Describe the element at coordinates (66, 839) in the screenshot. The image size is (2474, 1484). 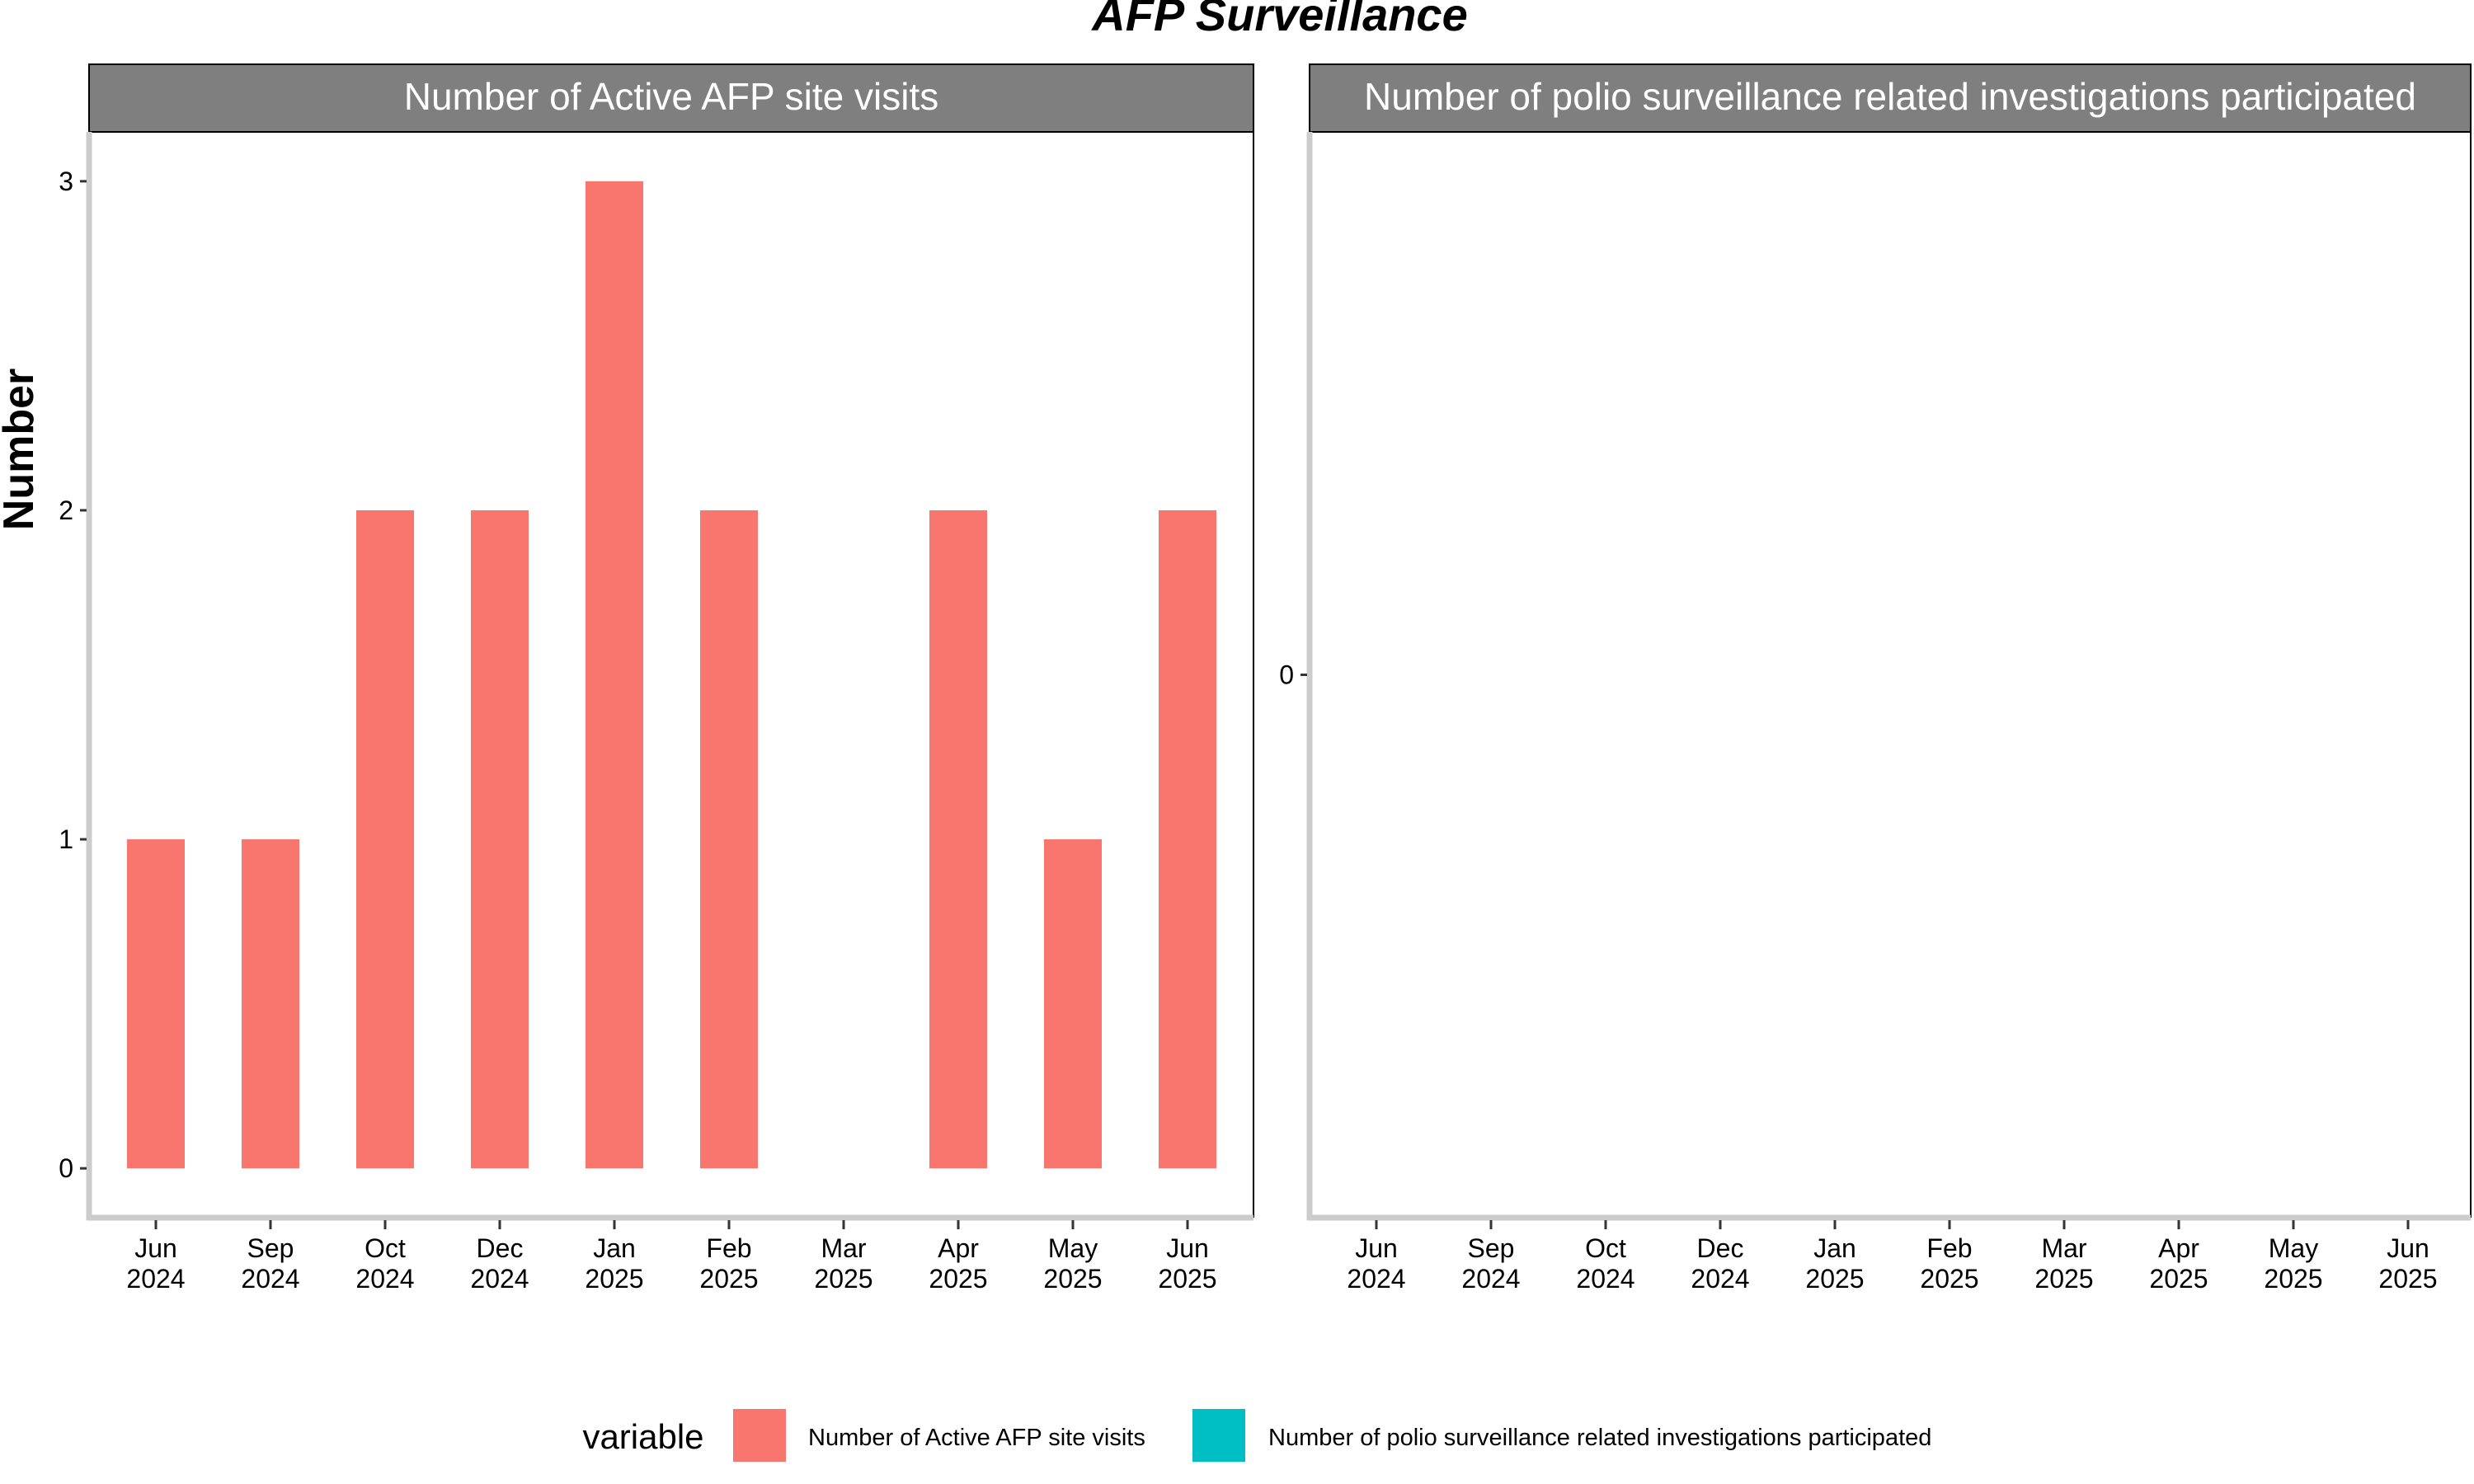
I see `y-tick-label: 1` at that location.